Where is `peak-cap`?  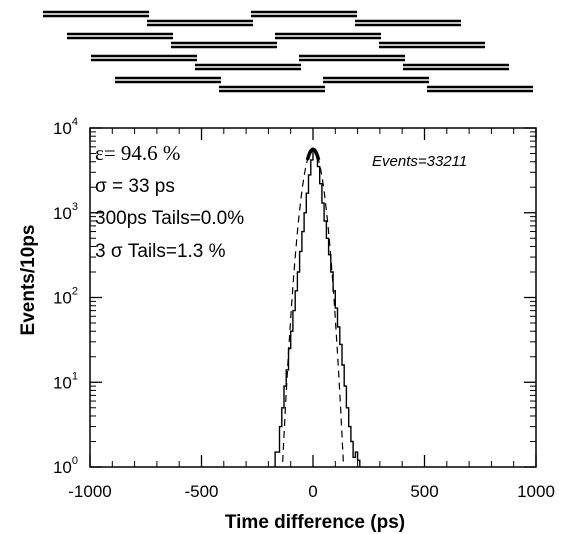 peak-cap is located at coordinates (313, 154).